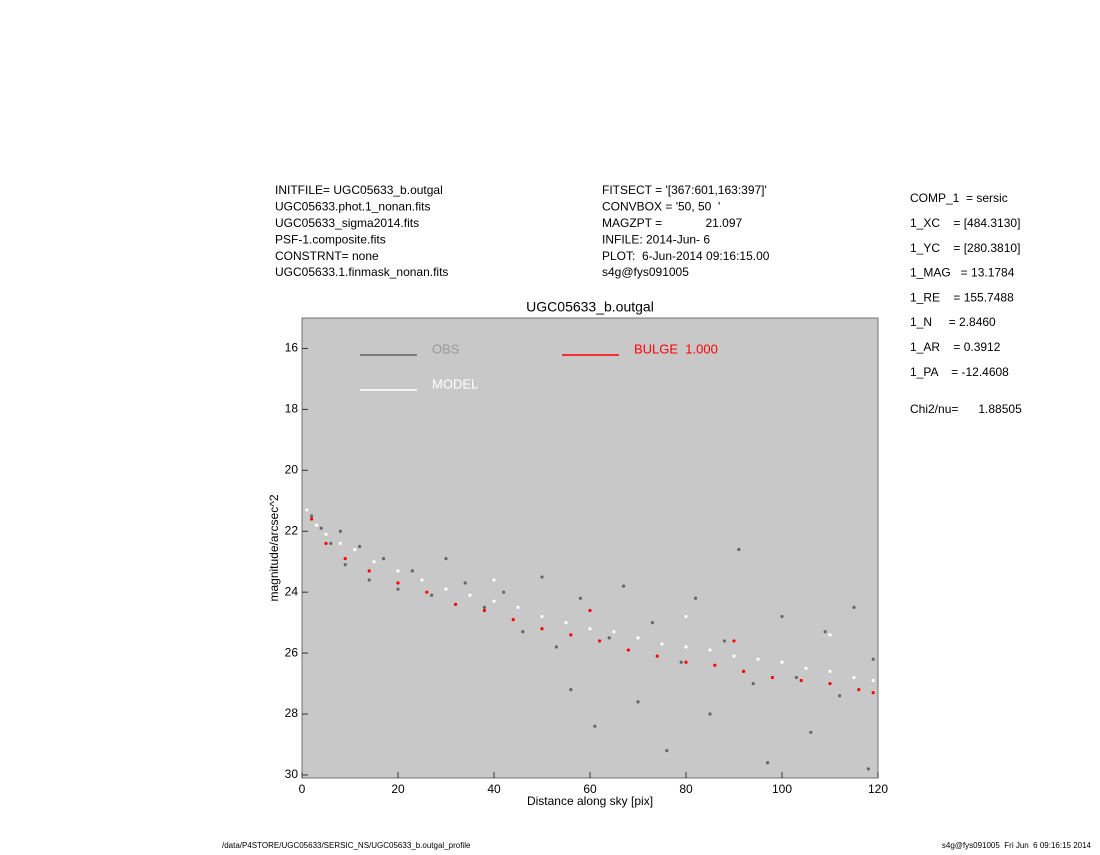  I want to click on header-right: 1_YC = [280.3810], so click(965, 248).